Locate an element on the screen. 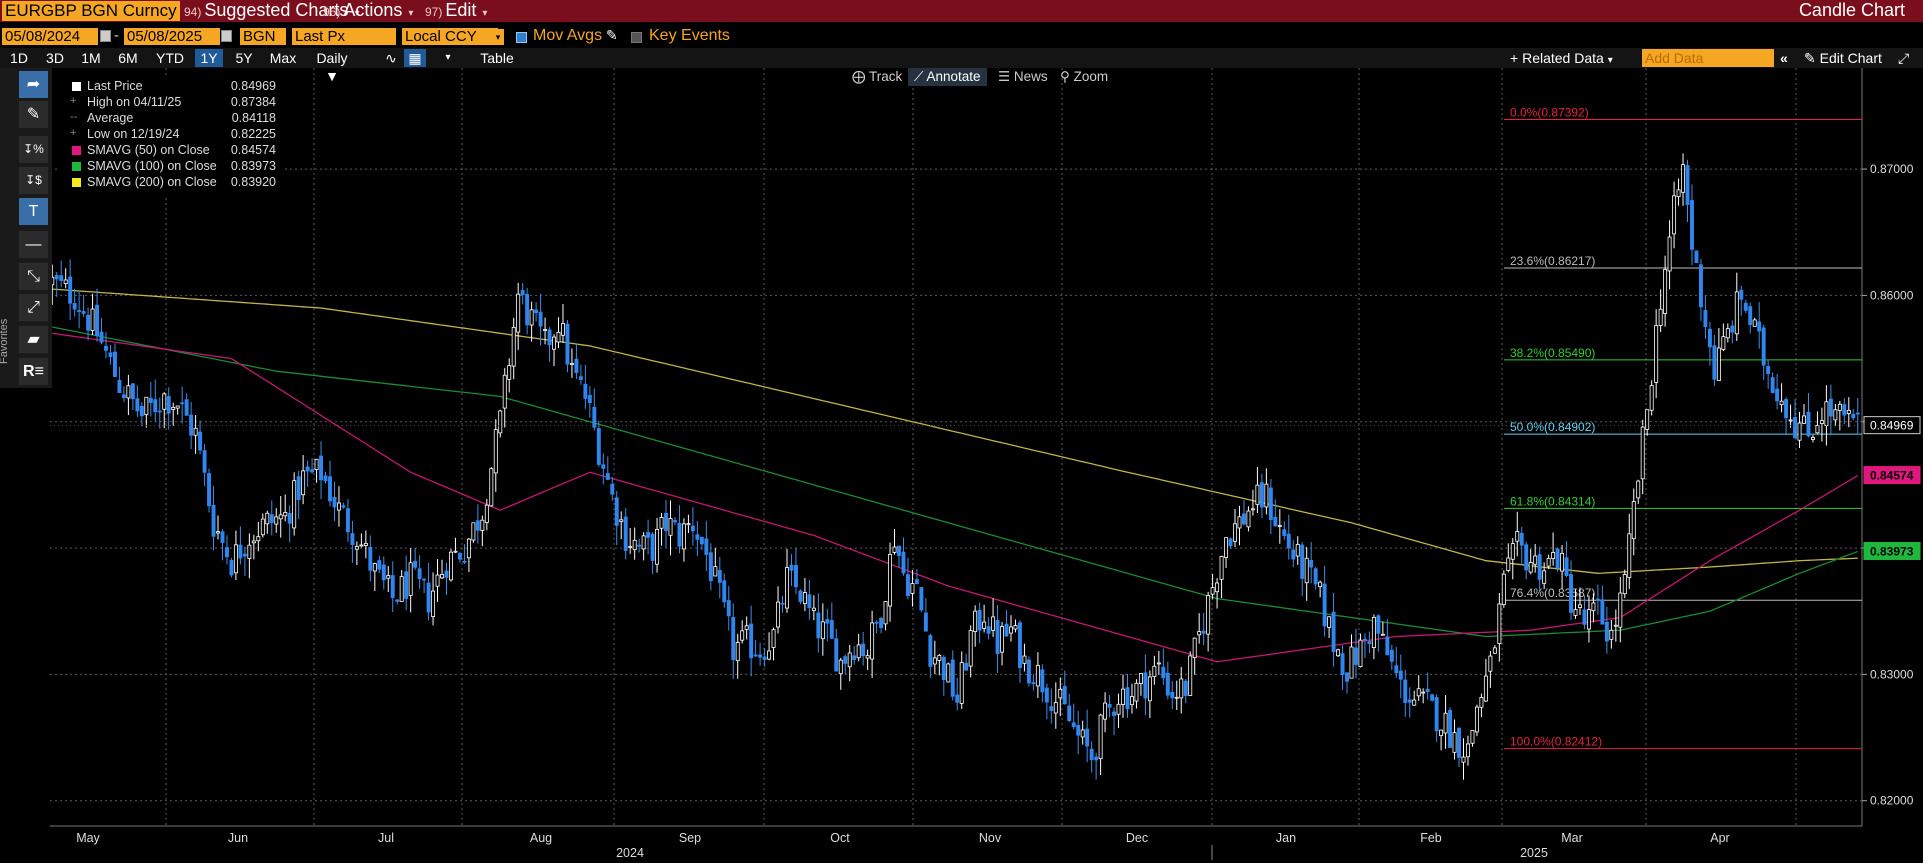  ray-icon: ⤢ is located at coordinates (33, 307).